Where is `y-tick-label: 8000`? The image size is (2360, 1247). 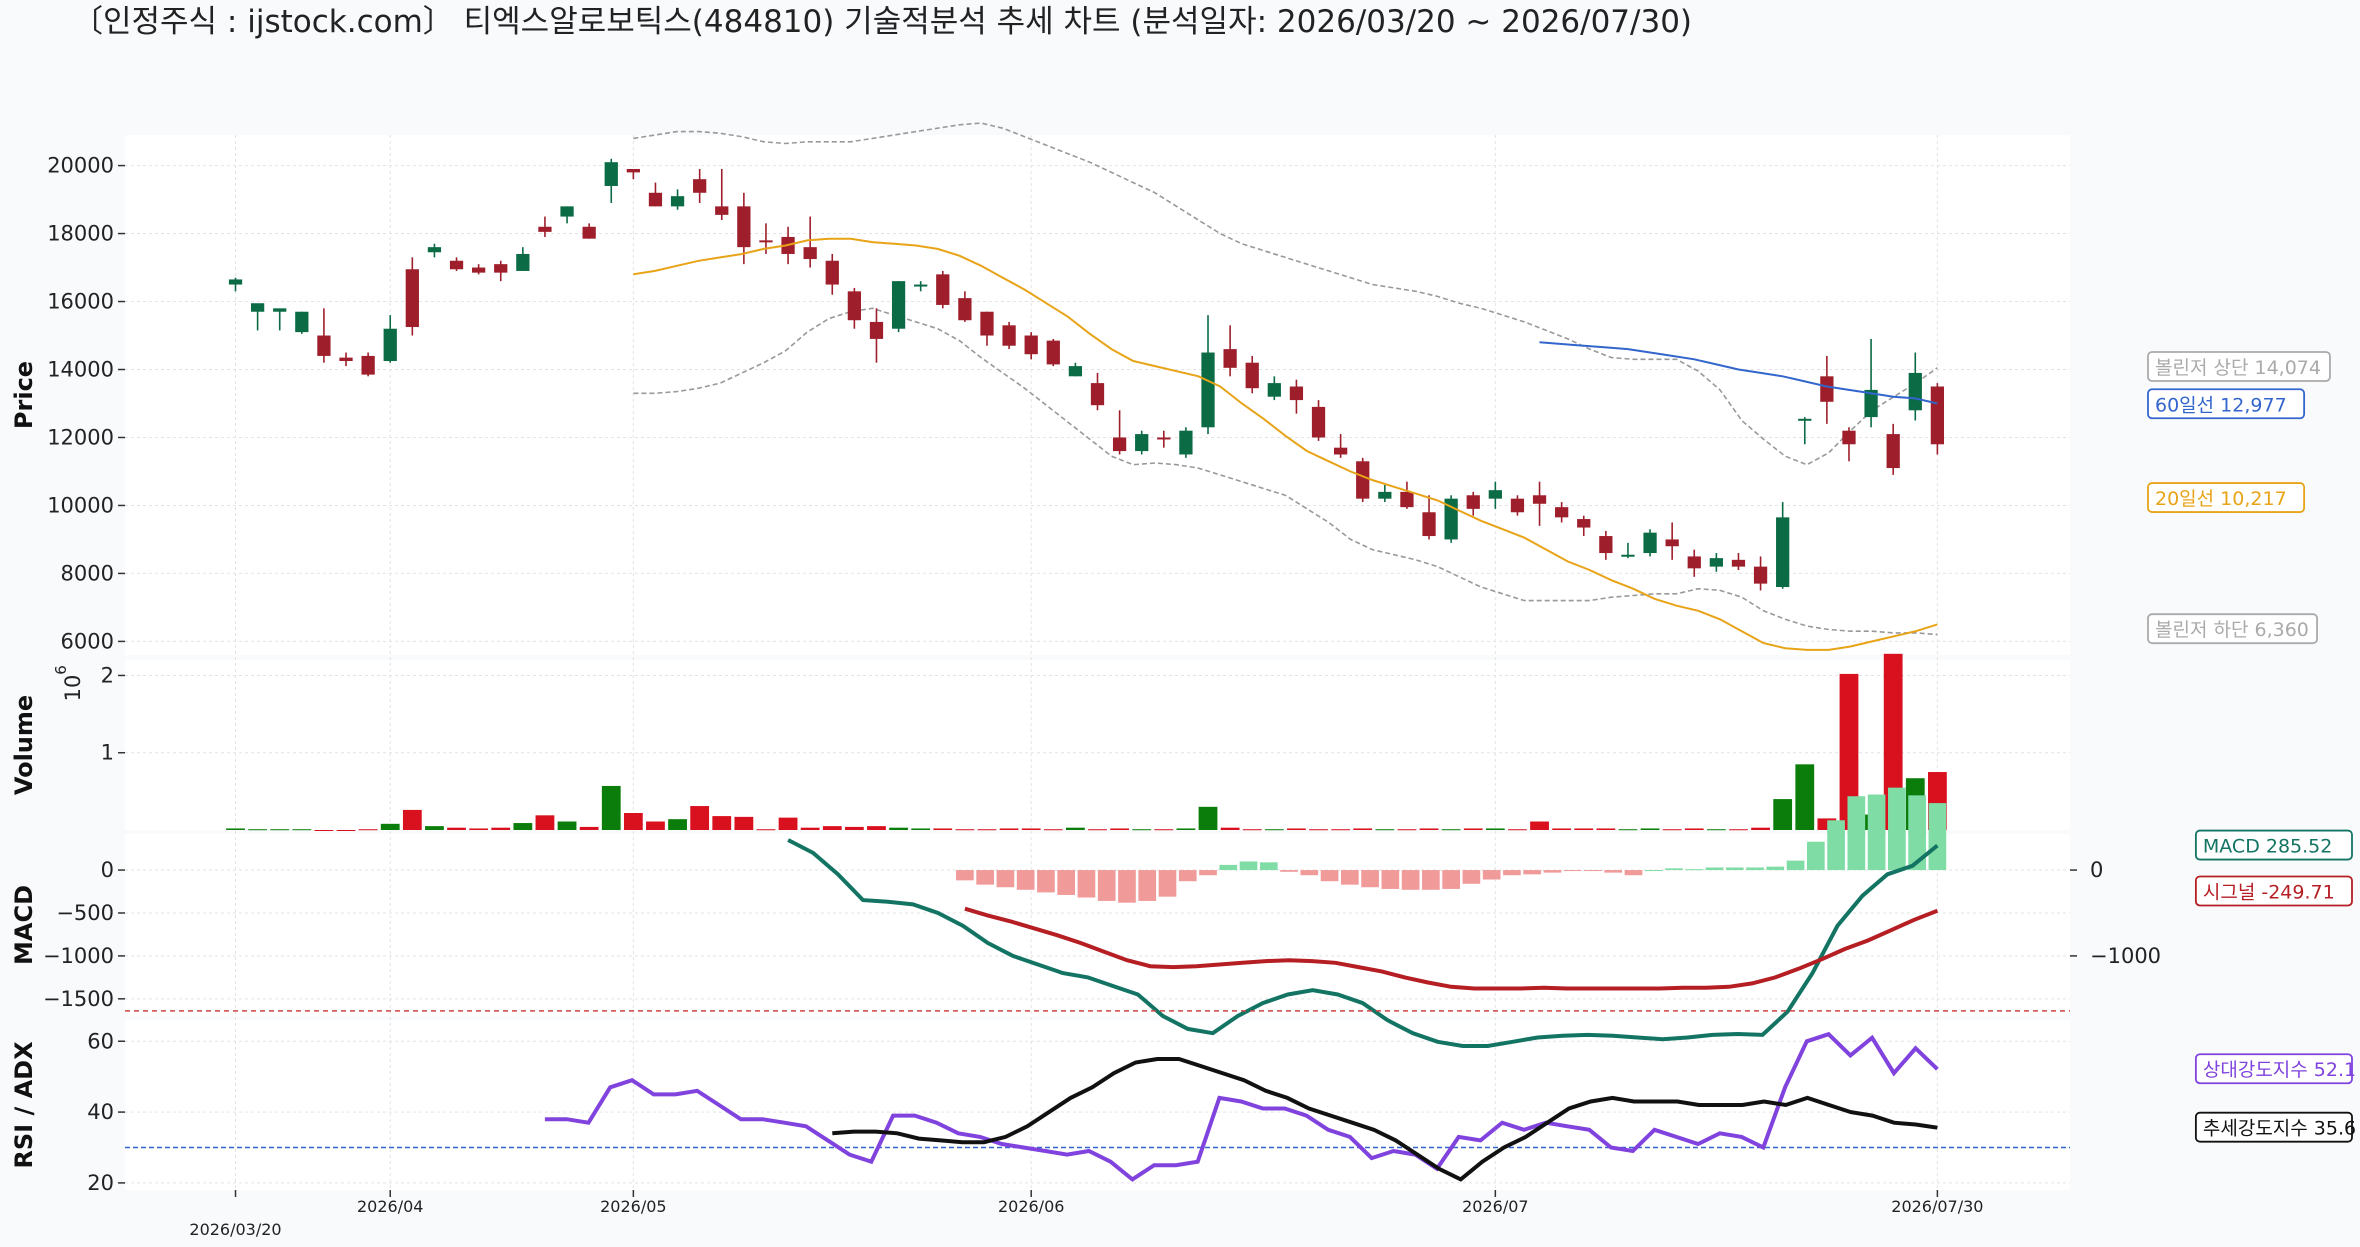 y-tick-label: 8000 is located at coordinates (87, 573).